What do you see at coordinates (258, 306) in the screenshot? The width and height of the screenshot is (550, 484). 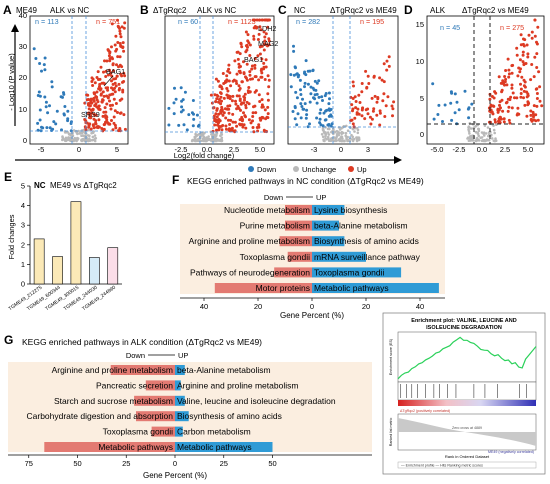 I see `kegg-xtick-label: 20` at bounding box center [258, 306].